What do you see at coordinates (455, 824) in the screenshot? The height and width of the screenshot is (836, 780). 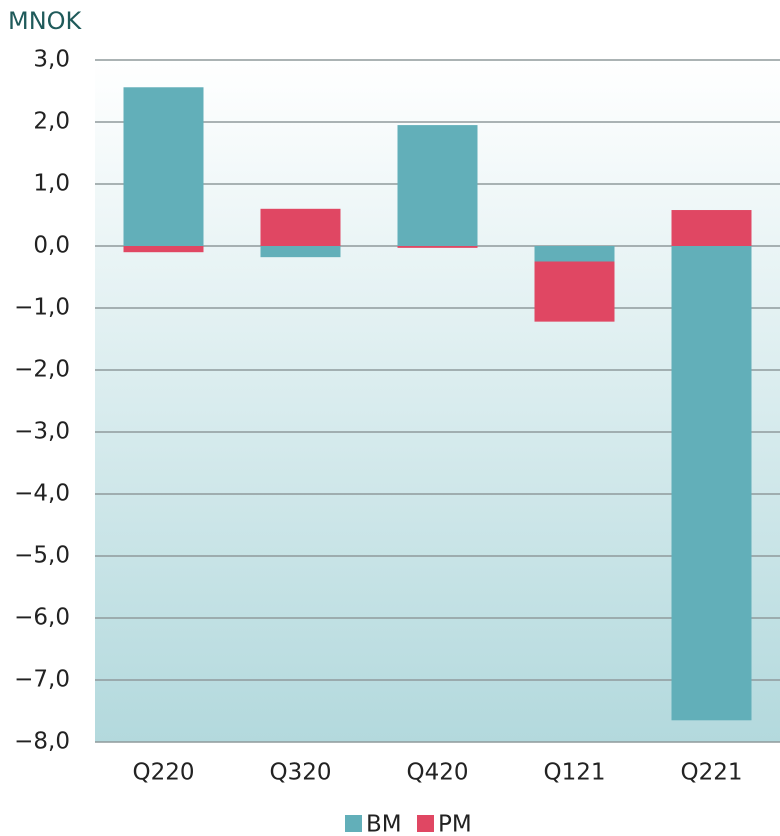 I see `legend-label: PM` at bounding box center [455, 824].